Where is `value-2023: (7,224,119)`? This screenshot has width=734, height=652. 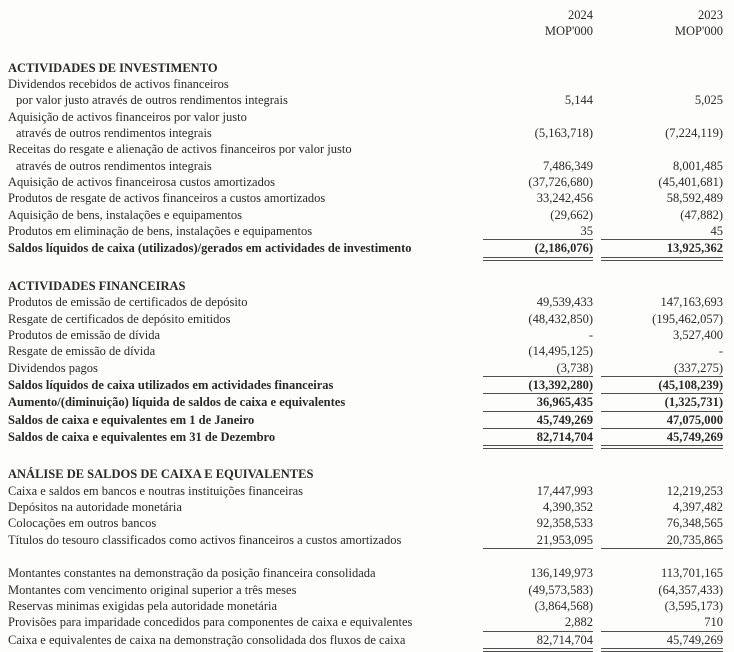
value-2023: (7,224,119) is located at coordinates (694, 133).